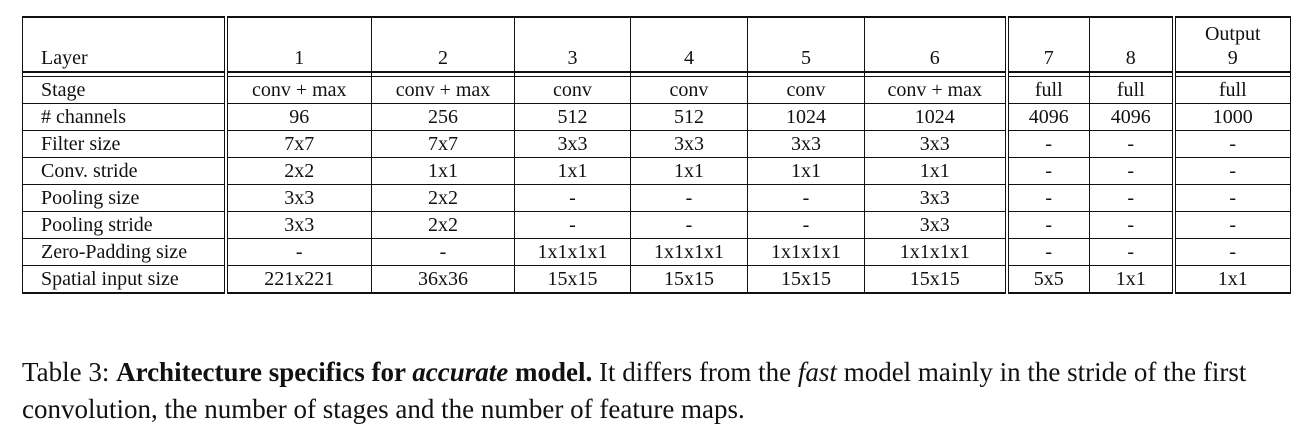  Describe the element at coordinates (1232, 34) in the screenshot. I see `header-output-note: Output` at that location.